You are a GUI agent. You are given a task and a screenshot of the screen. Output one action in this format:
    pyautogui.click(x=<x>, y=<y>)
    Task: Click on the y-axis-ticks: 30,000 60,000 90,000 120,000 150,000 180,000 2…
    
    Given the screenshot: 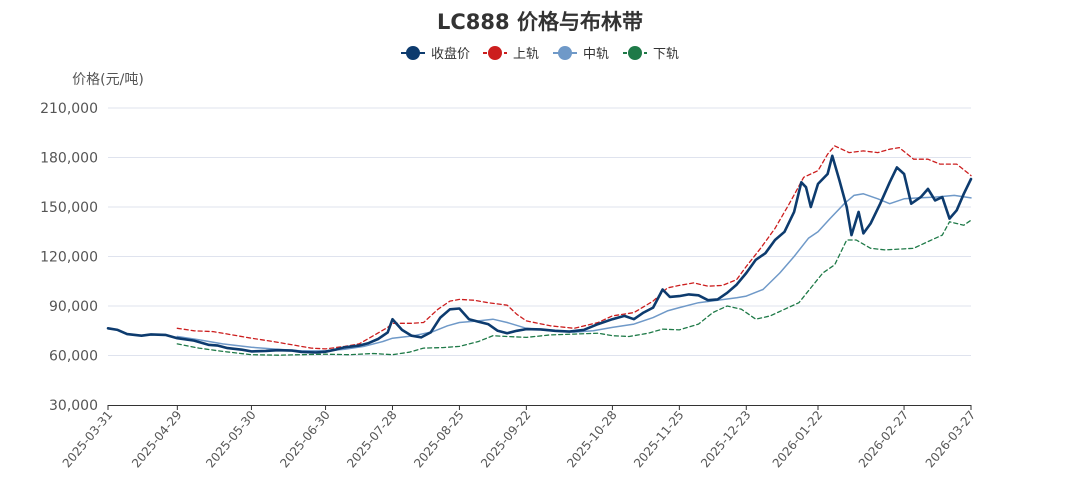 What is the action you would take?
    pyautogui.click(x=69, y=257)
    